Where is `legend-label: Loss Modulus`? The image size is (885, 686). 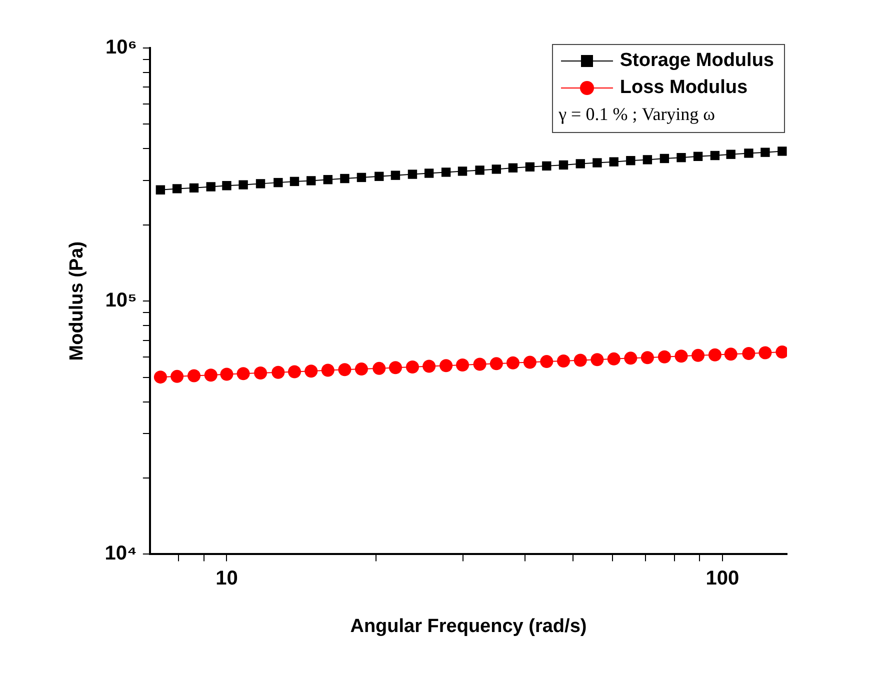 legend-label: Loss Modulus is located at coordinates (684, 87).